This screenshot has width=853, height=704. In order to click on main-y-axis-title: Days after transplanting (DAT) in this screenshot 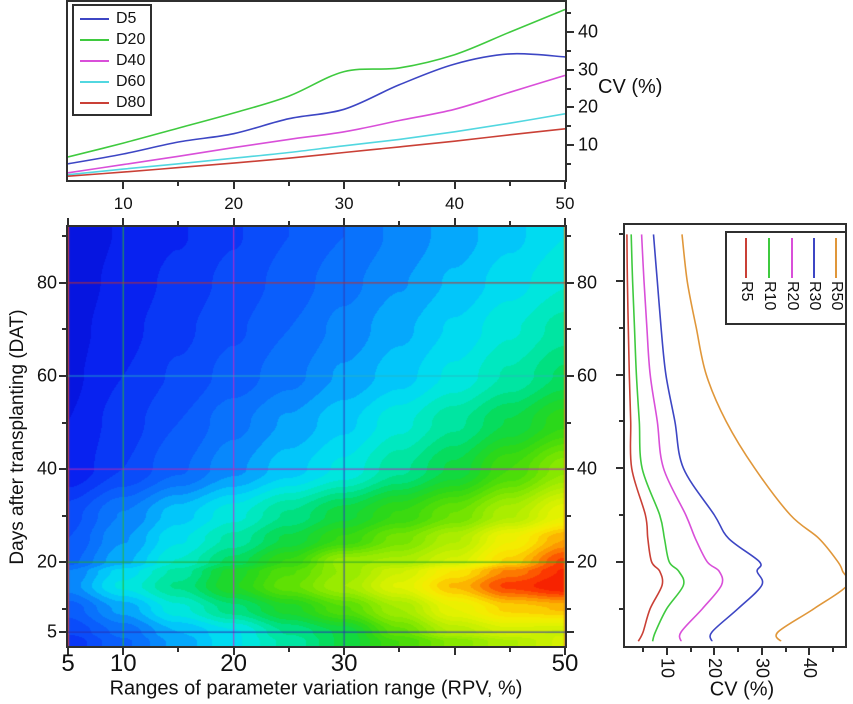, I will do `click(17, 437)`.